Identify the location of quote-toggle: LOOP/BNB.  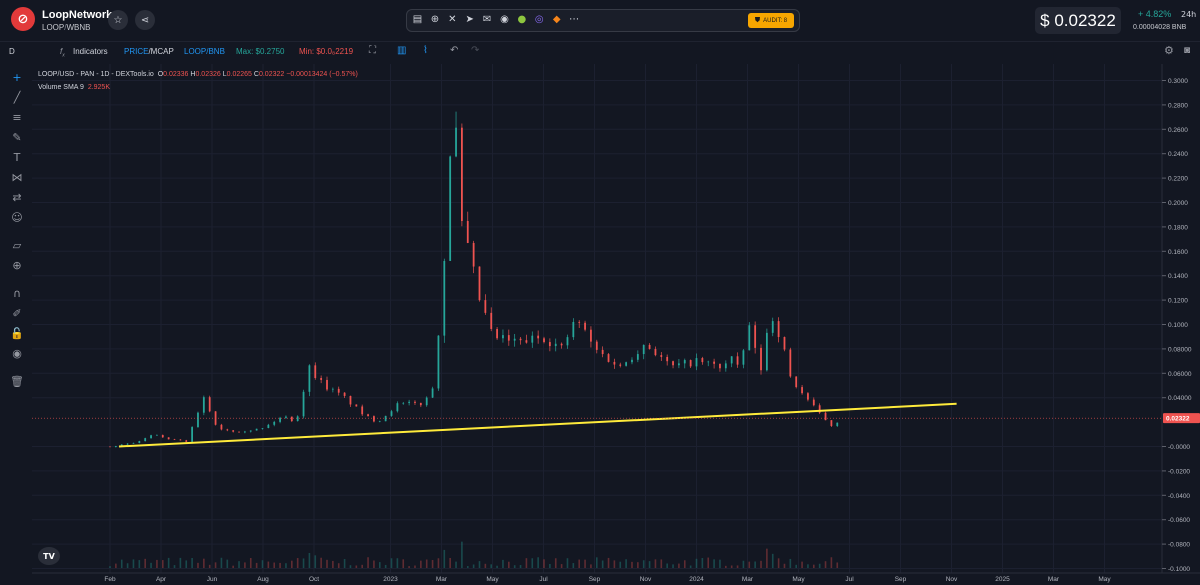
(204, 51).